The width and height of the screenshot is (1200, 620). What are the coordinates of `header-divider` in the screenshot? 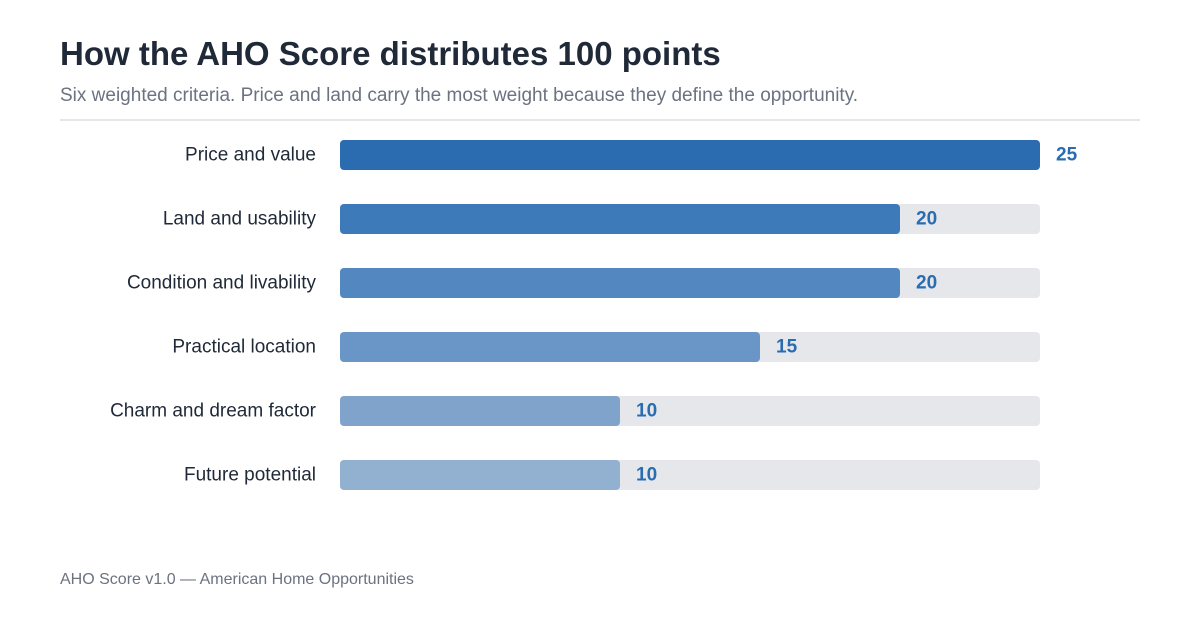 It's located at (600, 120).